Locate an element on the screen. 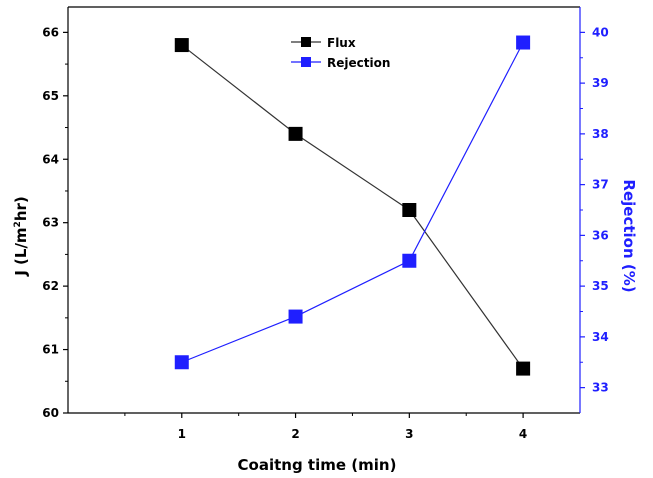  y-right-tick-label: 36 is located at coordinates (600, 235).